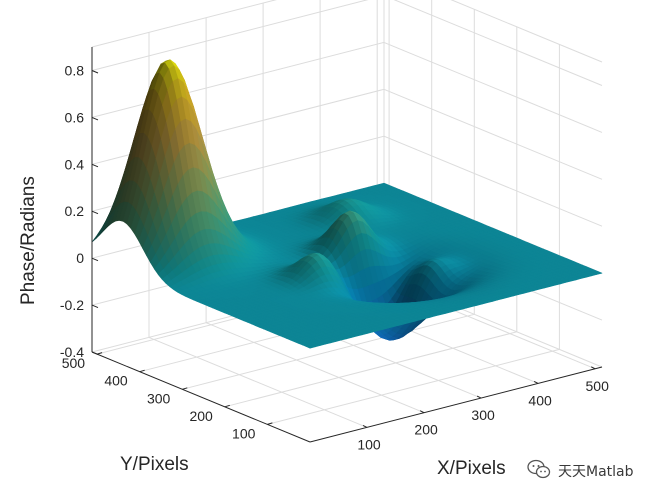 The height and width of the screenshot is (500, 667). What do you see at coordinates (244, 433) in the screenshot?
I see `y-tick-label: 100` at bounding box center [244, 433].